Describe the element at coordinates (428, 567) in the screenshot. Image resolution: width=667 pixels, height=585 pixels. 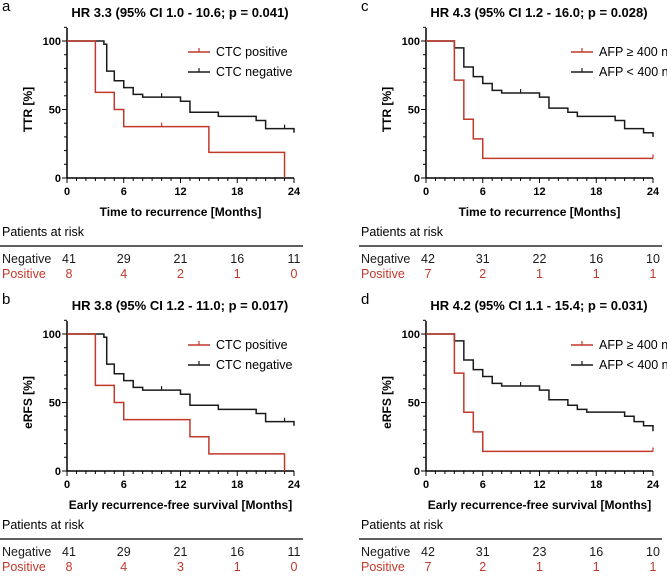
I see `risk-count: 7` at that location.